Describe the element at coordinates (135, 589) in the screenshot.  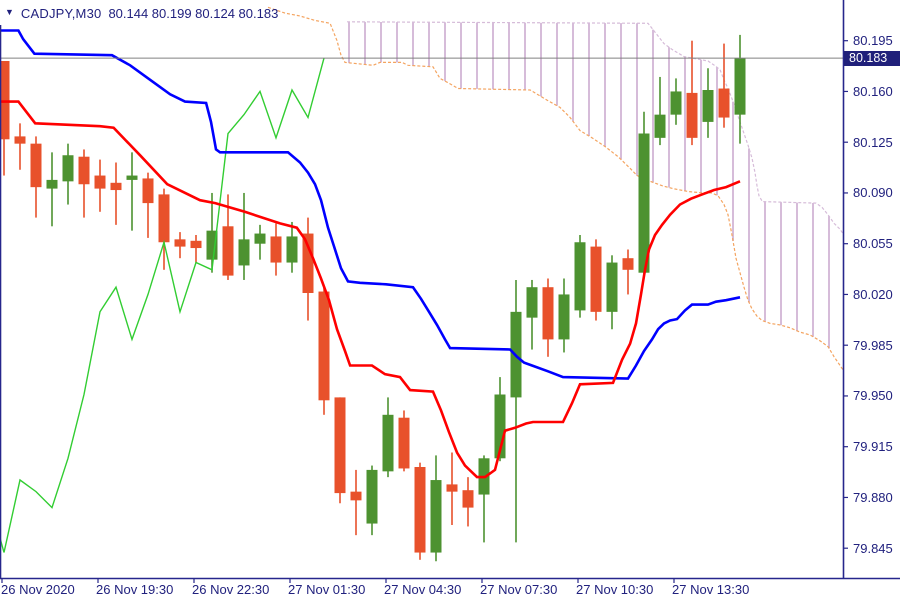
I see `x-axis-label: 26 Nov 19:30` at that location.